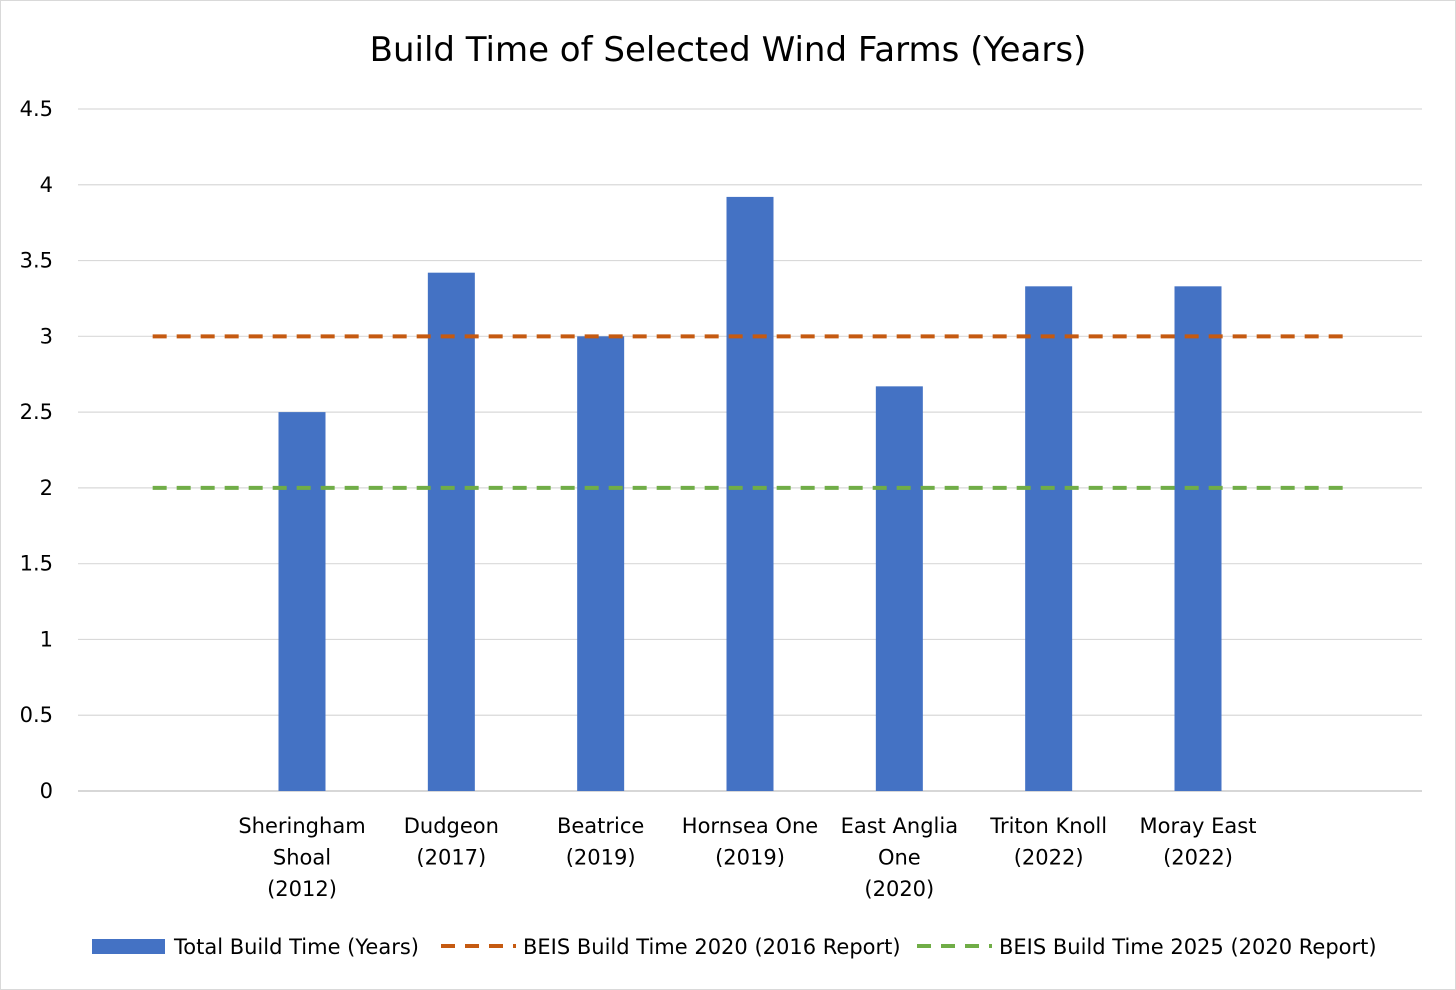 This screenshot has width=1456, height=990. Describe the element at coordinates (46, 639) in the screenshot. I see `y-tick-label: 1` at that location.